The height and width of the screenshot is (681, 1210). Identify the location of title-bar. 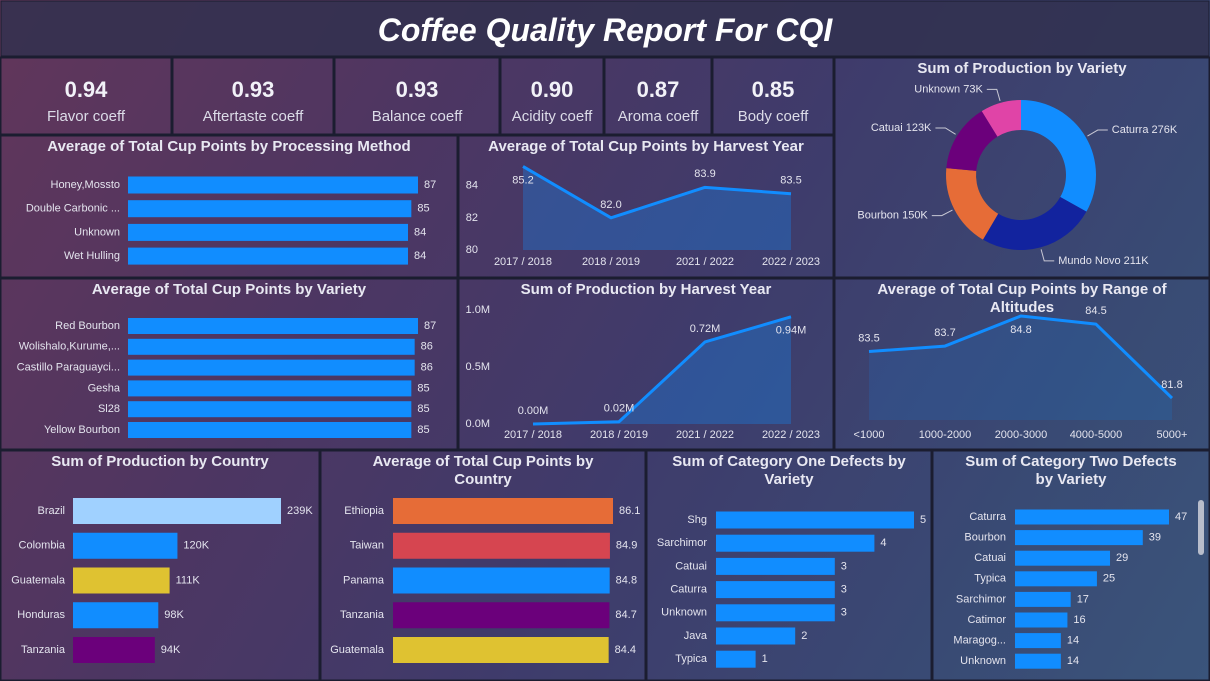
(605, 28).